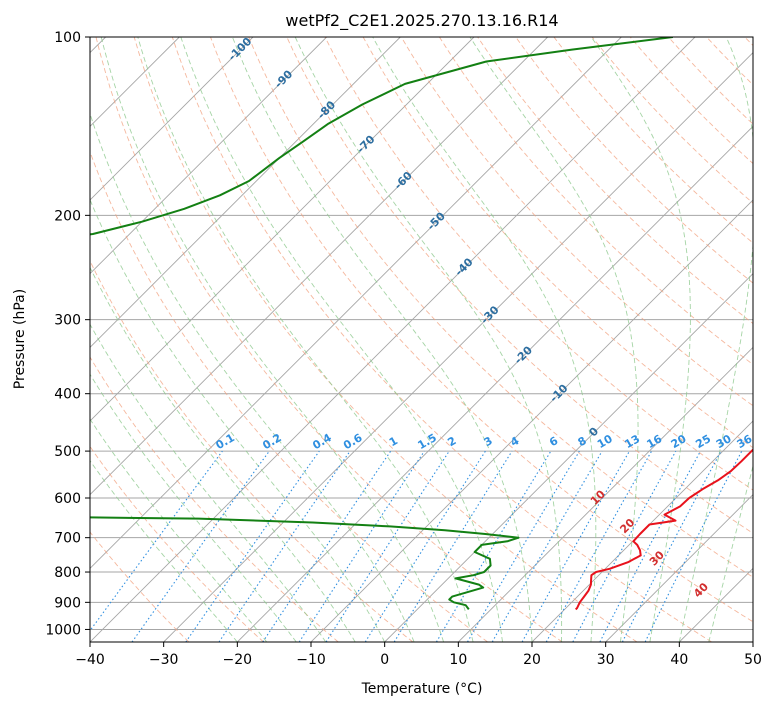 This screenshot has height=708, width=775. What do you see at coordinates (67, 395) in the screenshot?
I see `y-tick-label: 400` at bounding box center [67, 395].